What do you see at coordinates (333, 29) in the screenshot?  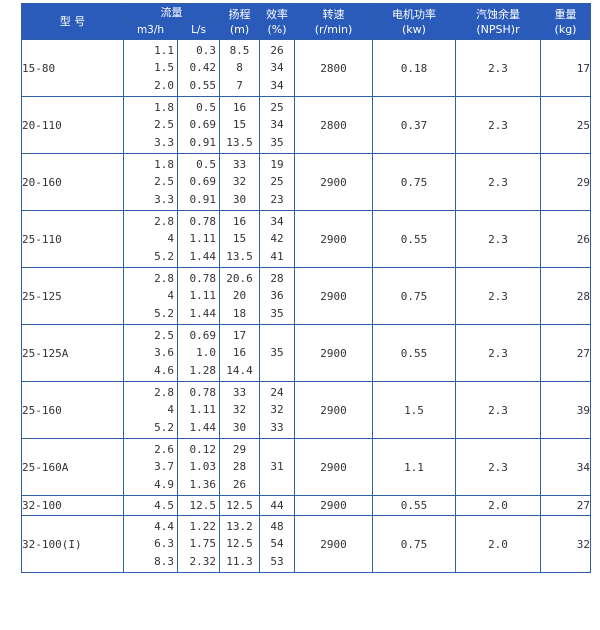 I see `header-speed-unit: (r/min)` at bounding box center [333, 29].